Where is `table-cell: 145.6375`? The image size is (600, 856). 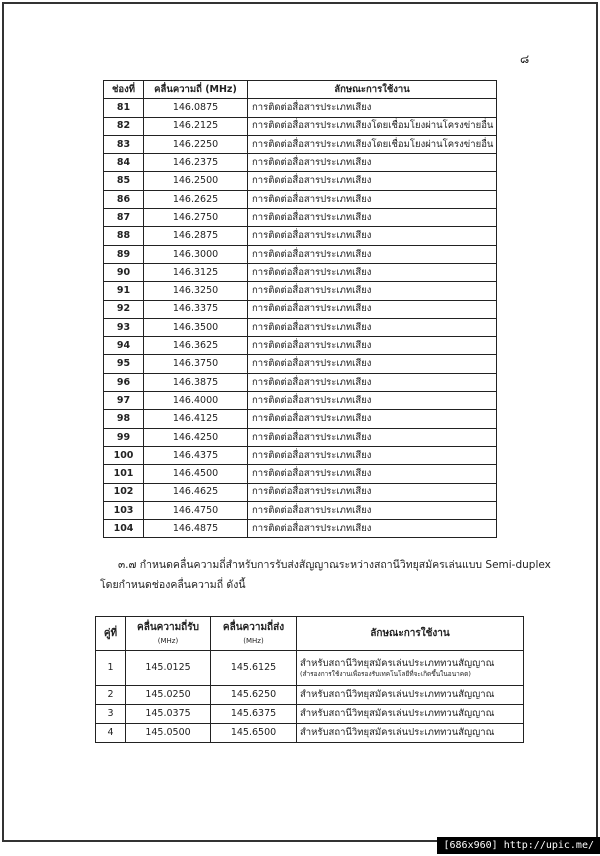
table-cell: 145.6375 is located at coordinates (253, 714).